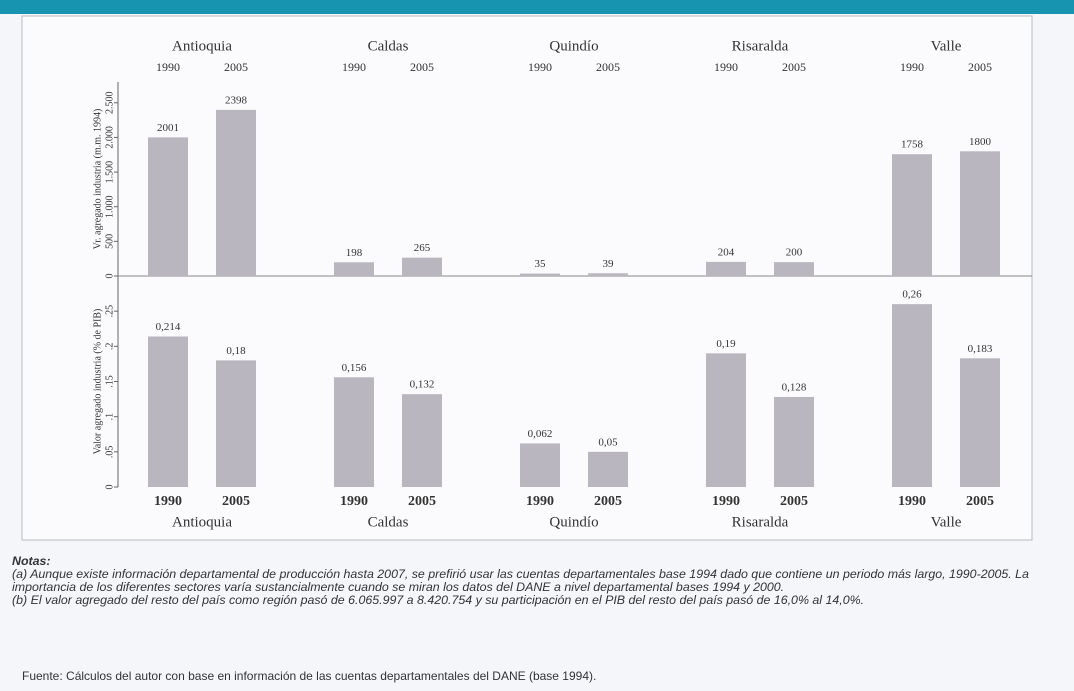 This screenshot has width=1074, height=691. I want to click on data-label: 265, so click(422, 248).